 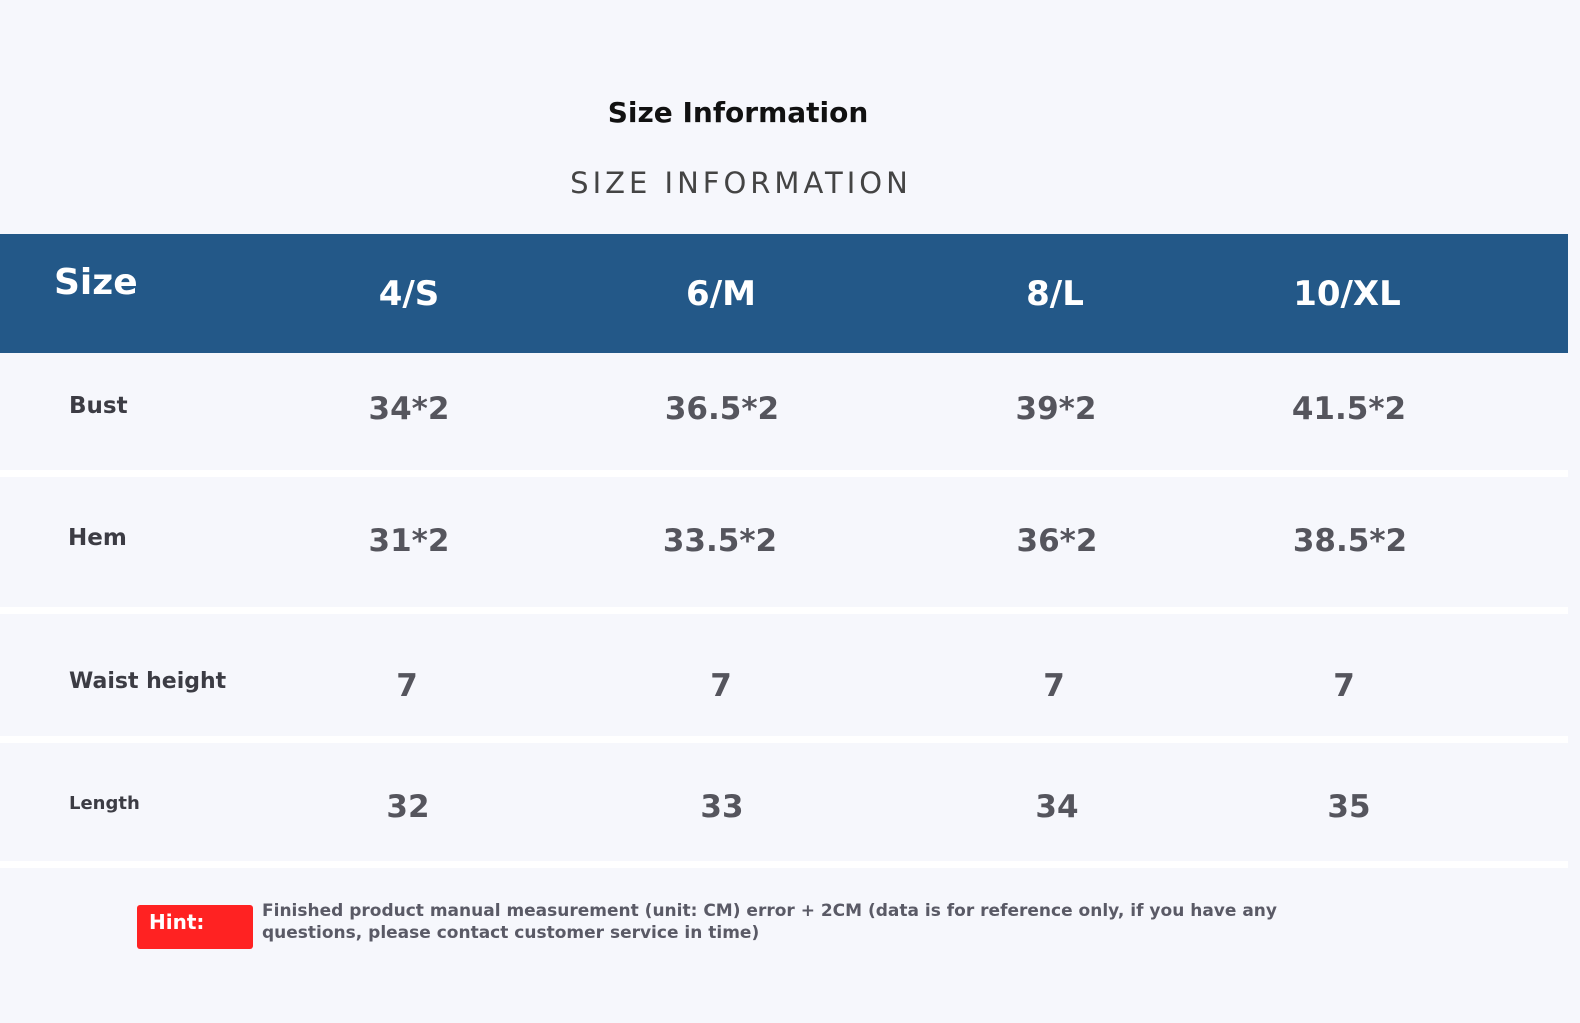 What do you see at coordinates (784, 542) in the screenshot?
I see `table-row-hem: Hem 31*2 33.5*2 36*2 38.5*2` at bounding box center [784, 542].